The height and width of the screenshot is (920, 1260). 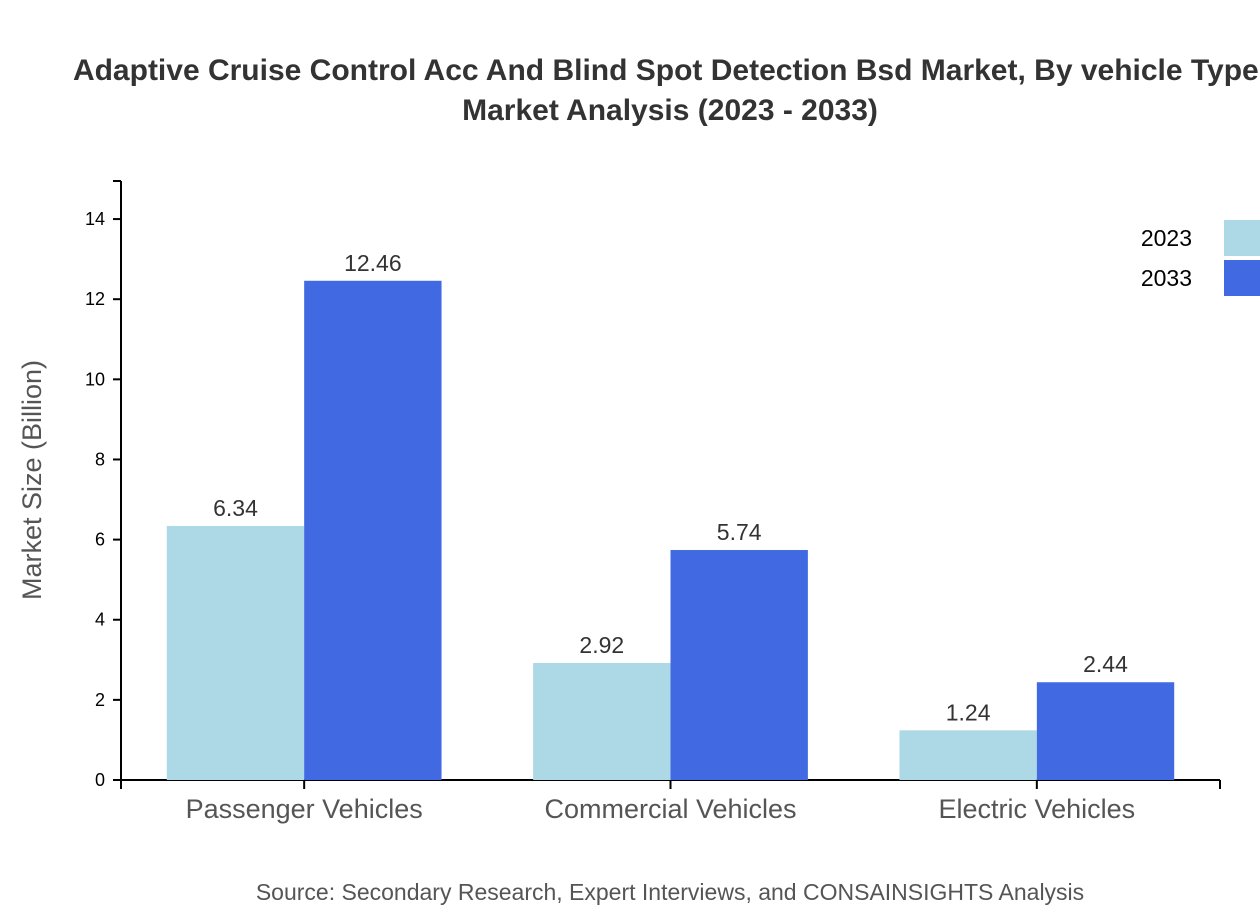 What do you see at coordinates (100, 700) in the screenshot?
I see `y-tick-label: 2` at bounding box center [100, 700].